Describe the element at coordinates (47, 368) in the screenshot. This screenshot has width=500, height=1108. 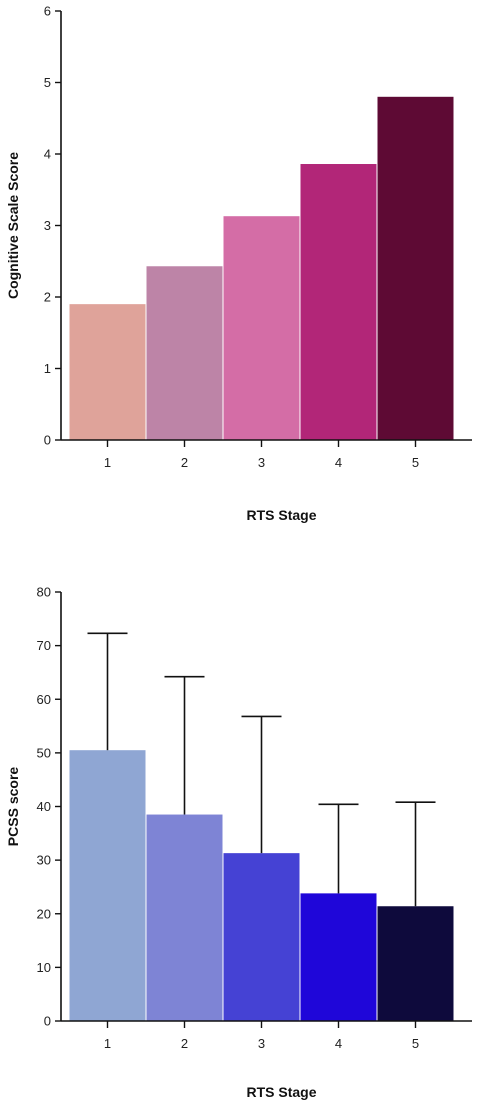
I see `y-tick-label: 1` at that location.